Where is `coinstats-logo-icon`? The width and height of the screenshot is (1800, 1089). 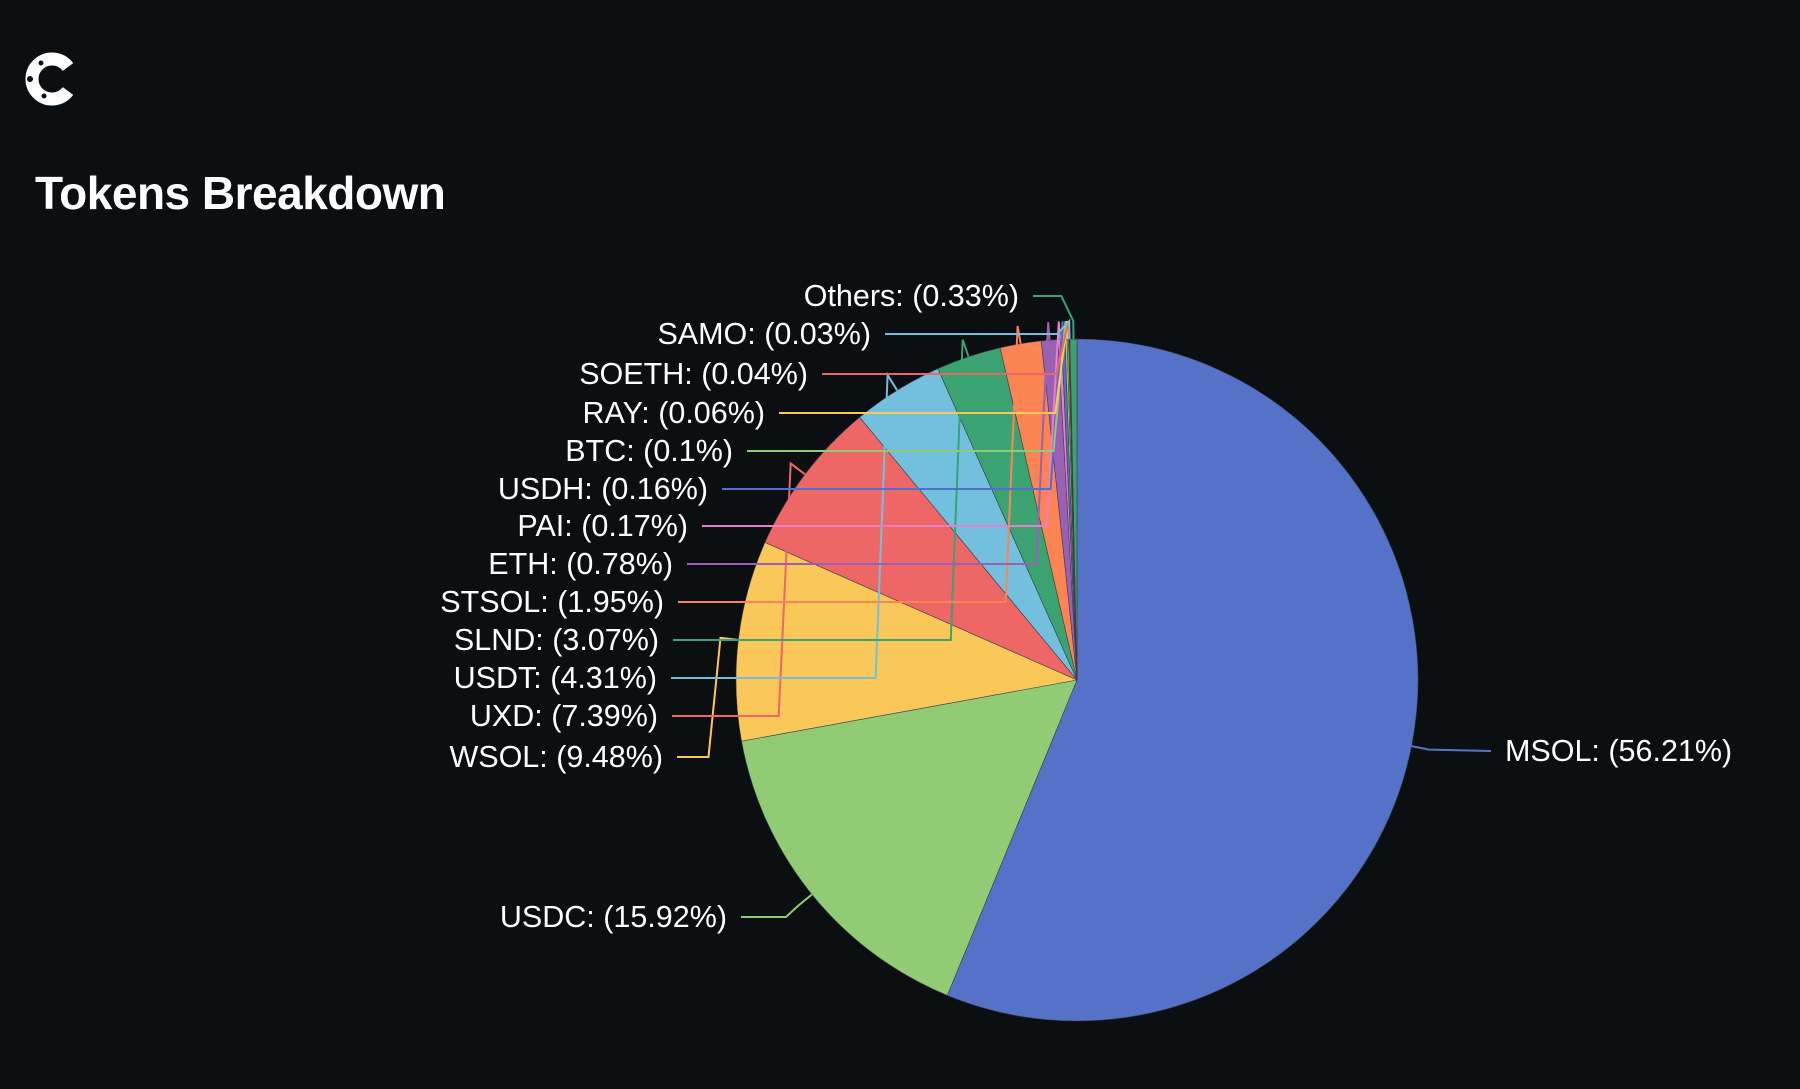
coinstats-logo-icon is located at coordinates (49, 79).